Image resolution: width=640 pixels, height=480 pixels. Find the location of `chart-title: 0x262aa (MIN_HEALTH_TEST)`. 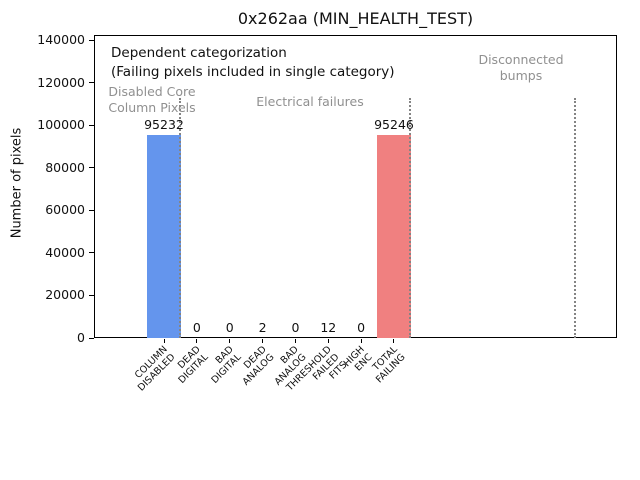

chart-title: 0x262aa (MIN_HEALTH_TEST) is located at coordinates (355, 18).